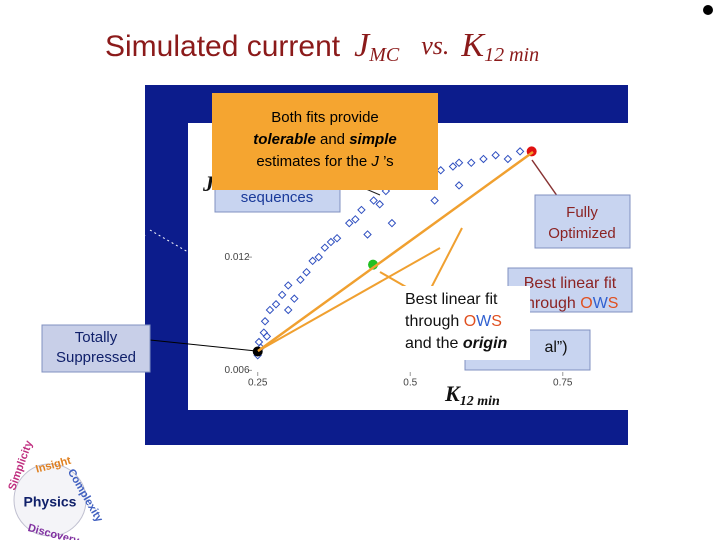 This screenshot has width=720, height=540. What do you see at coordinates (410, 383) in the screenshot?
I see `x-tick-label: 0.5` at bounding box center [410, 383].